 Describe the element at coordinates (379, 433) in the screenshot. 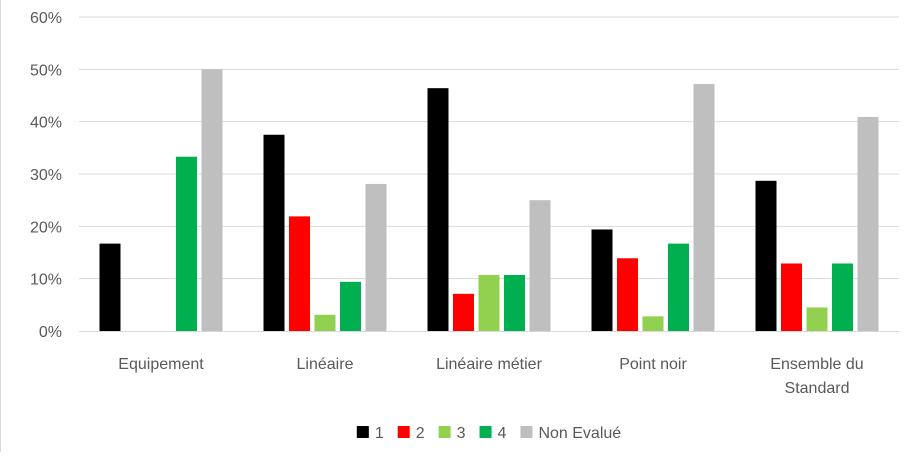

I see `legend-label-1: 1` at that location.